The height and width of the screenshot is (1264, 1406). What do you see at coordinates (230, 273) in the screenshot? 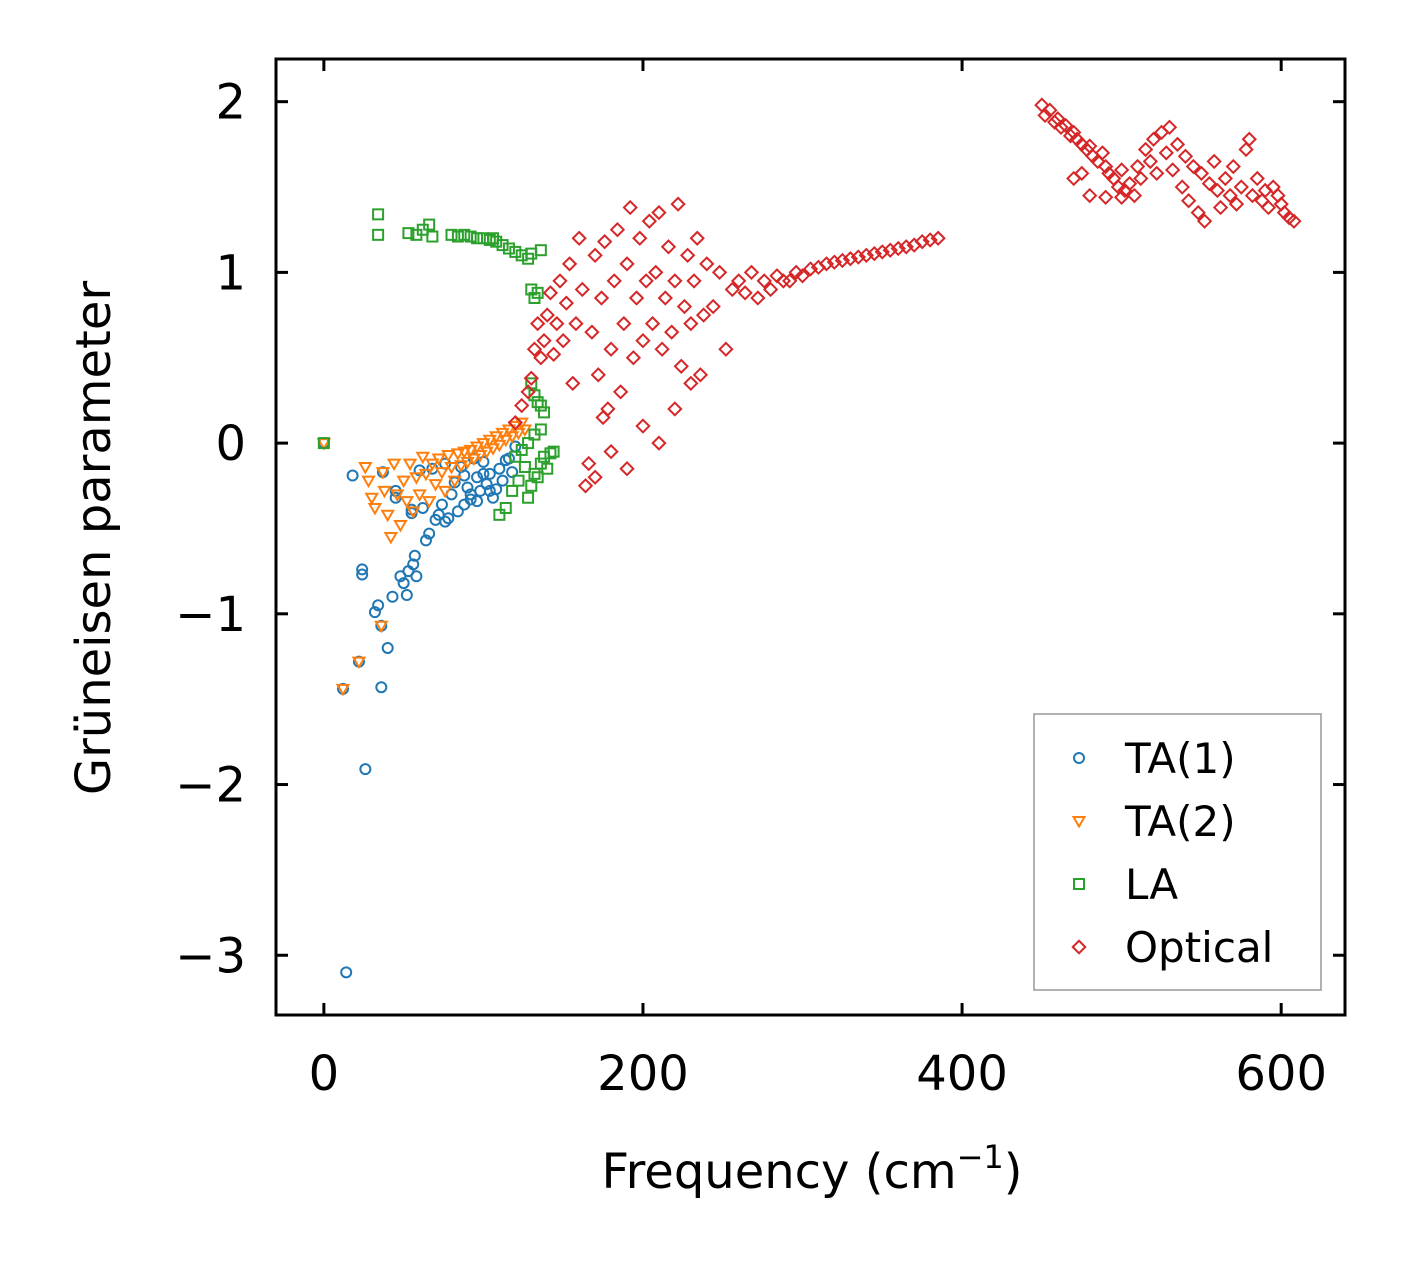
I see `y-tick-label: 1` at bounding box center [230, 273].